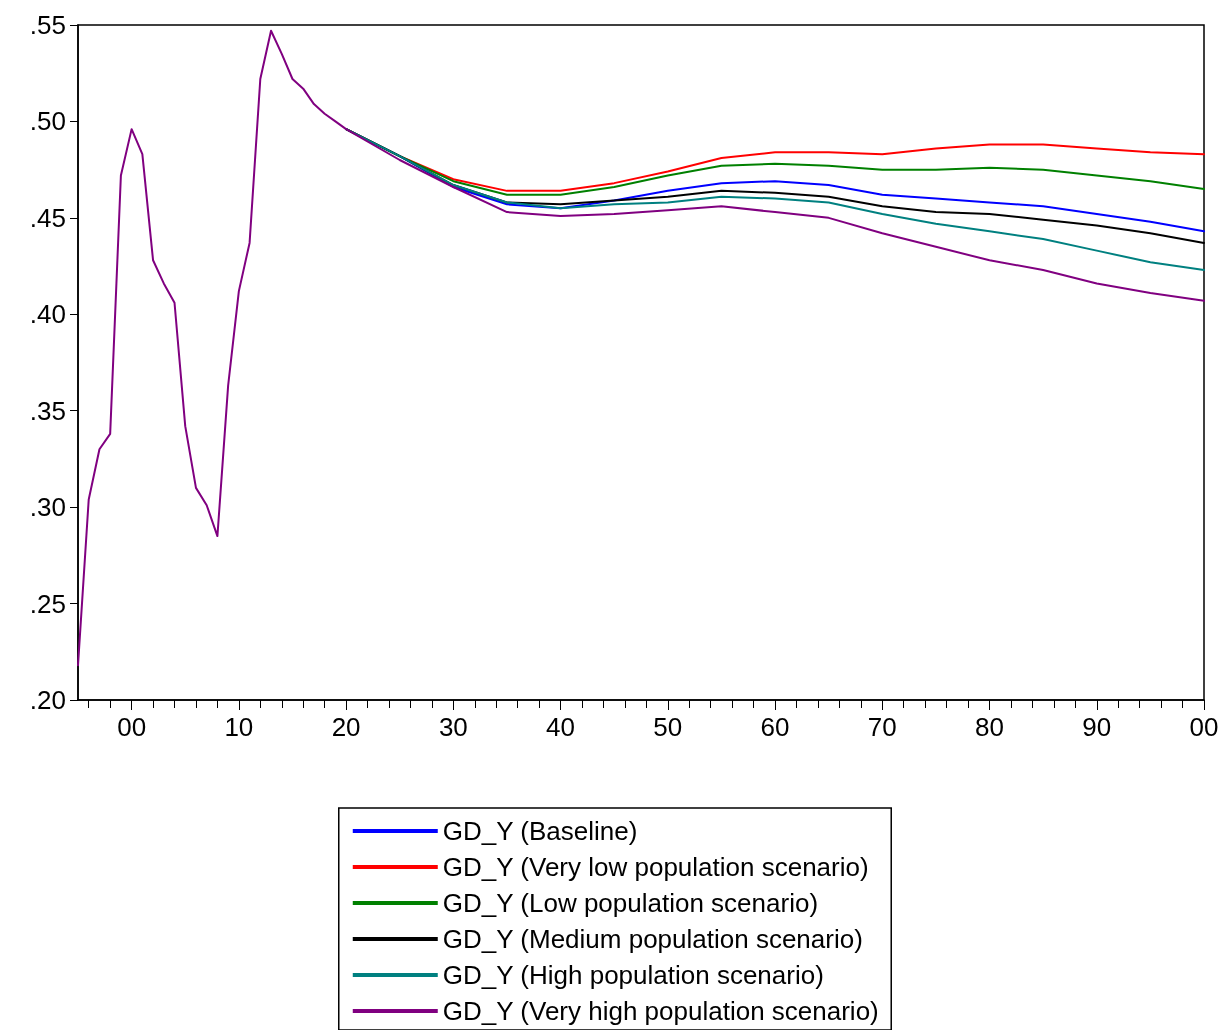 Image resolution: width=1232 pixels, height=1030 pixels. Describe the element at coordinates (47, 25) in the screenshot. I see `y-tick-label: .55` at that location.